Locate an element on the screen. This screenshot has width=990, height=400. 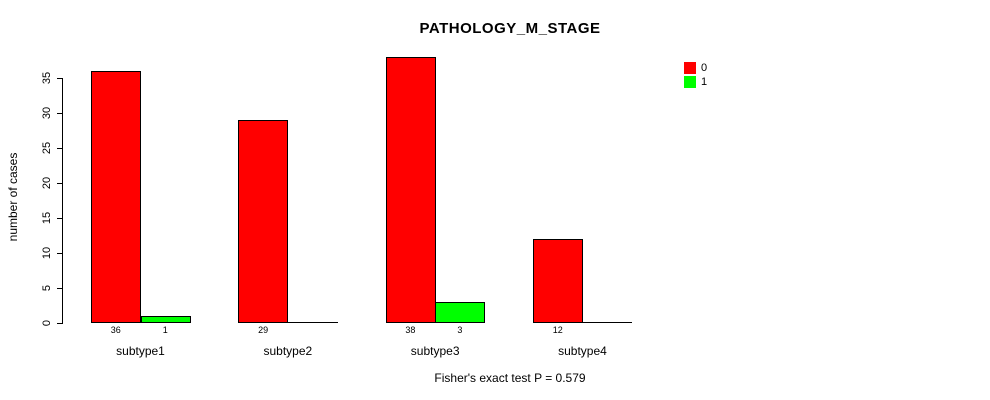
y-axis-tick-label: 15 is located at coordinates (47, 218).